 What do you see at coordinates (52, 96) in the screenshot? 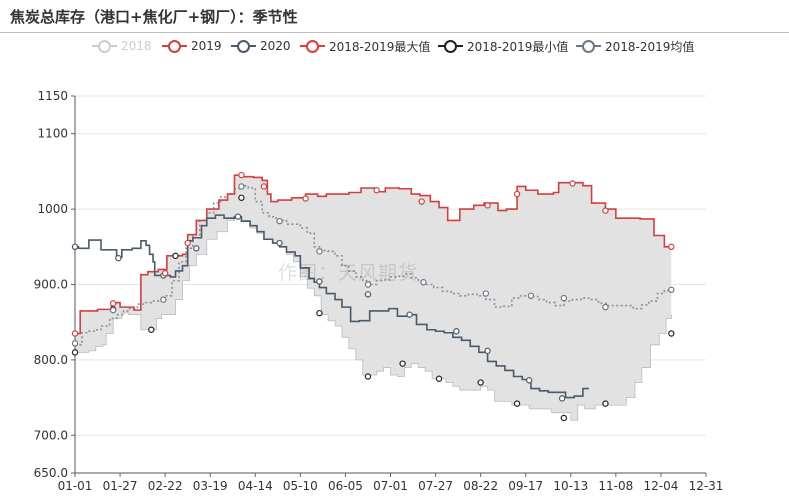
I see `y-tick-label: 1150` at bounding box center [52, 96].